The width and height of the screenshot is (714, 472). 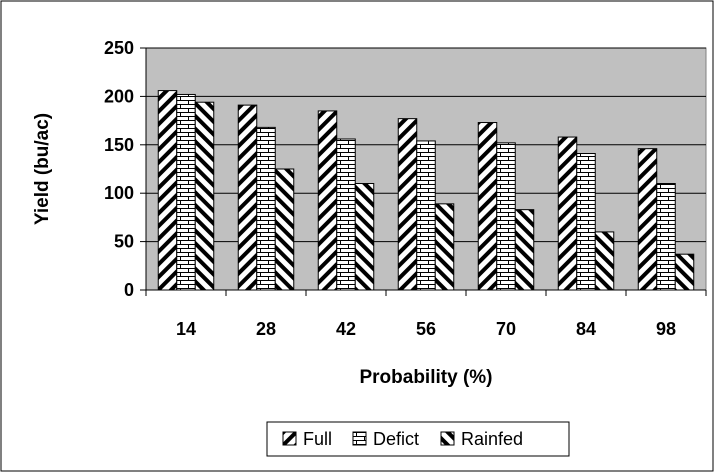 What do you see at coordinates (119, 48) in the screenshot?
I see `y-tick-label: 250` at bounding box center [119, 48].